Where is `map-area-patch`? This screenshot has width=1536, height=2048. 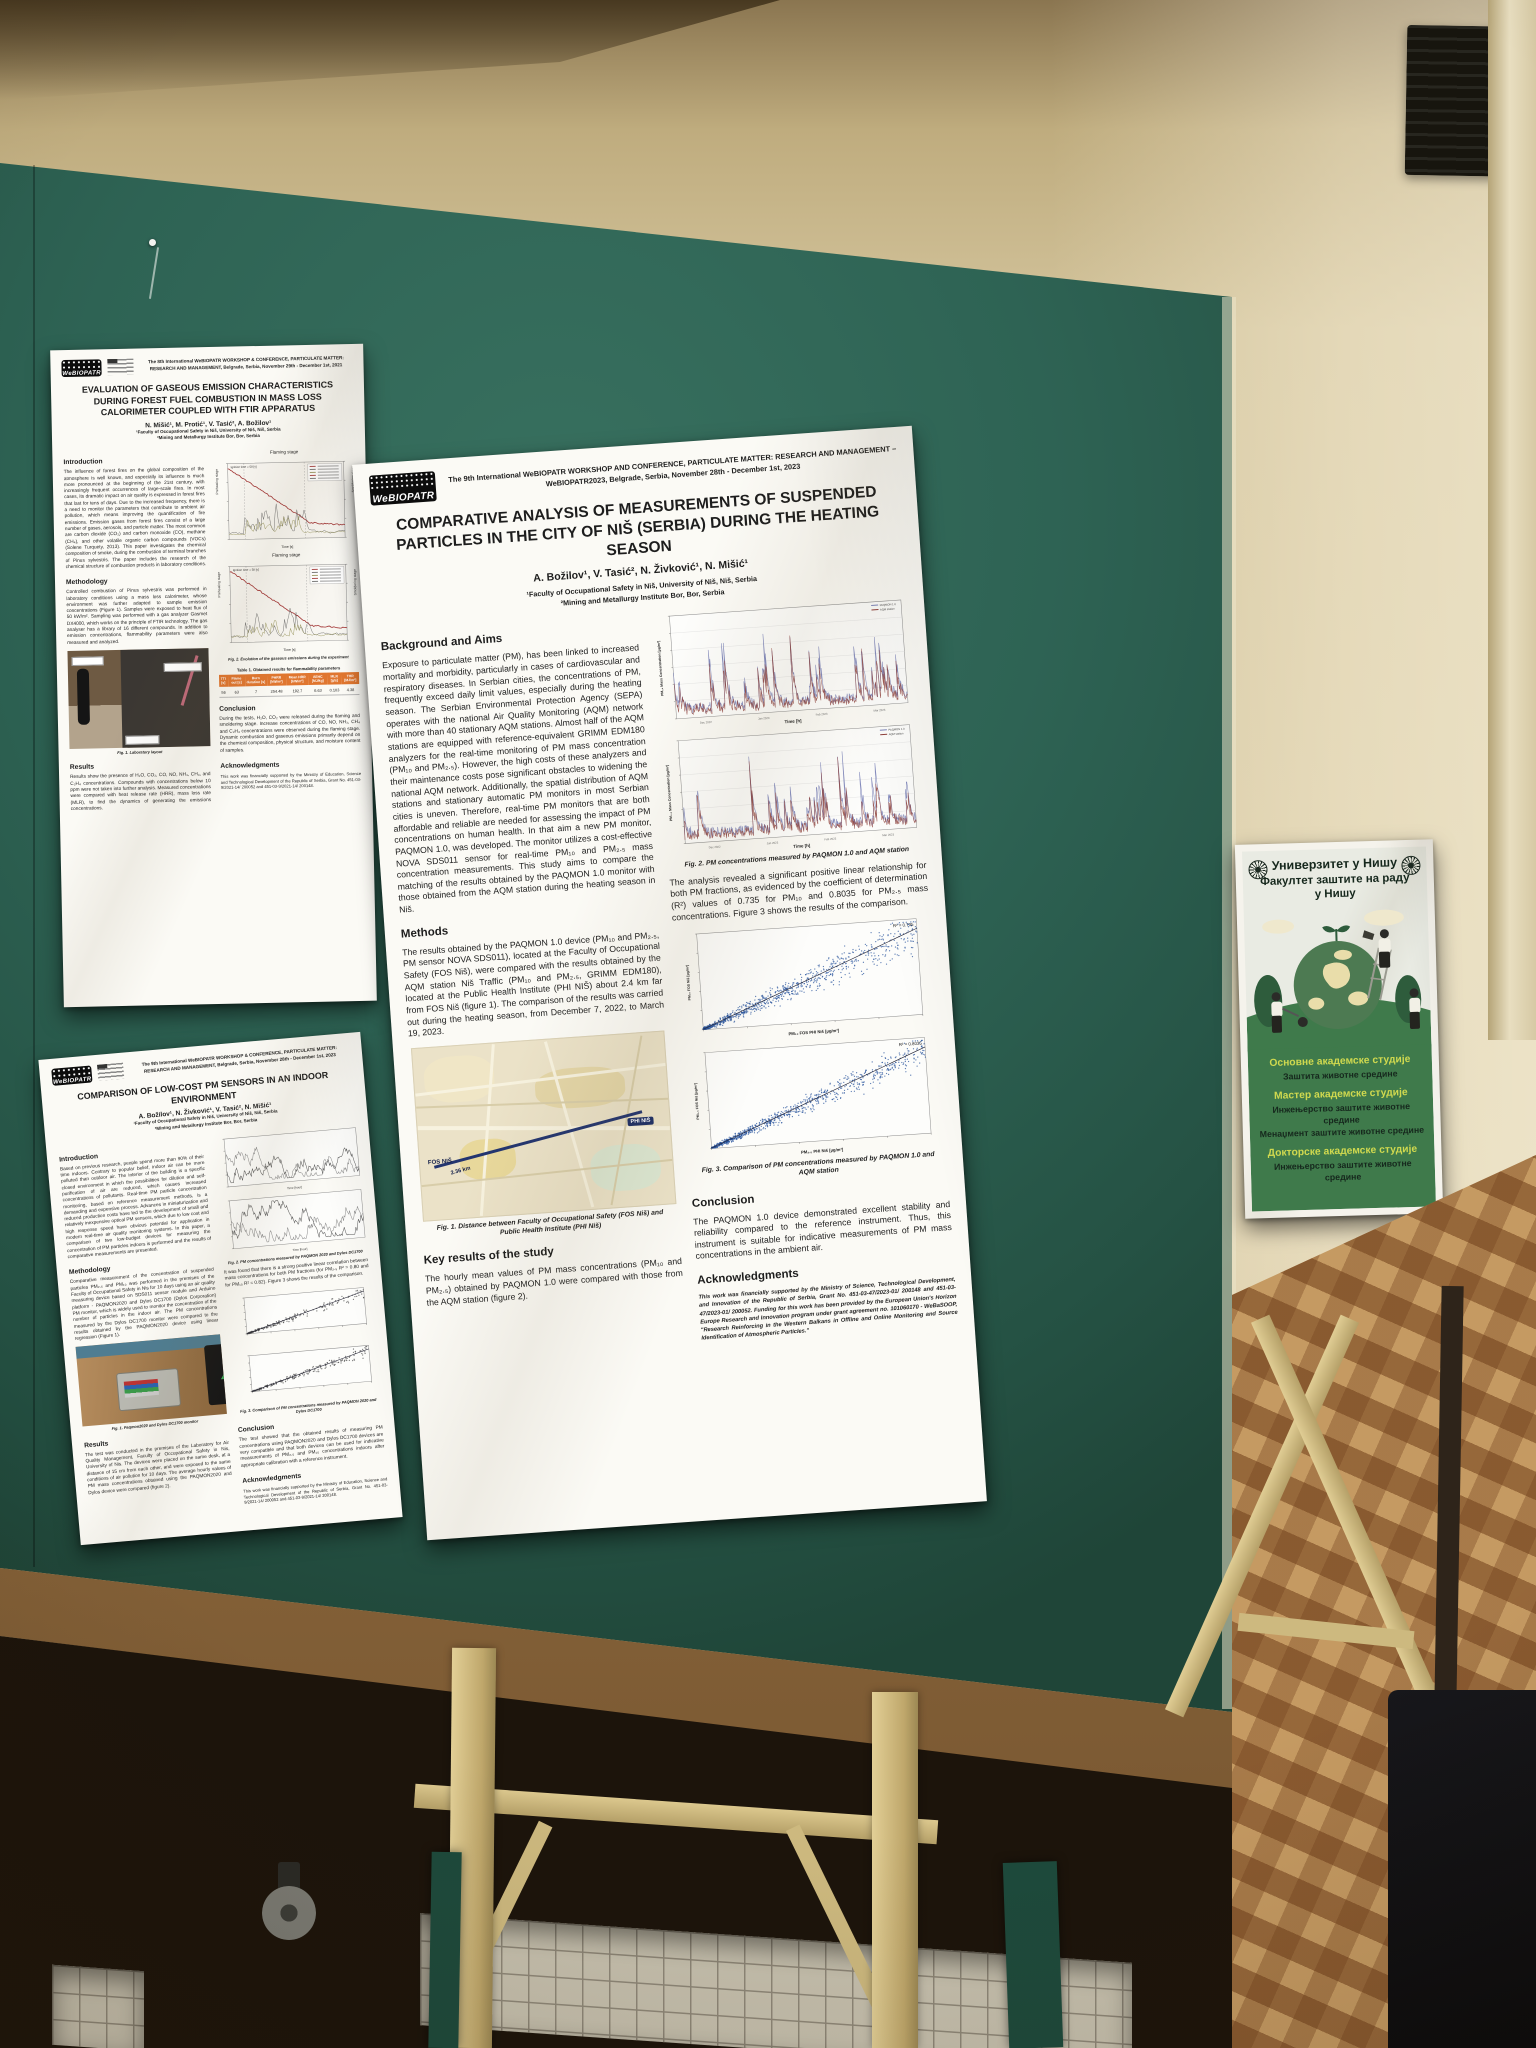
map-area-patch is located at coordinates (459, 1079).